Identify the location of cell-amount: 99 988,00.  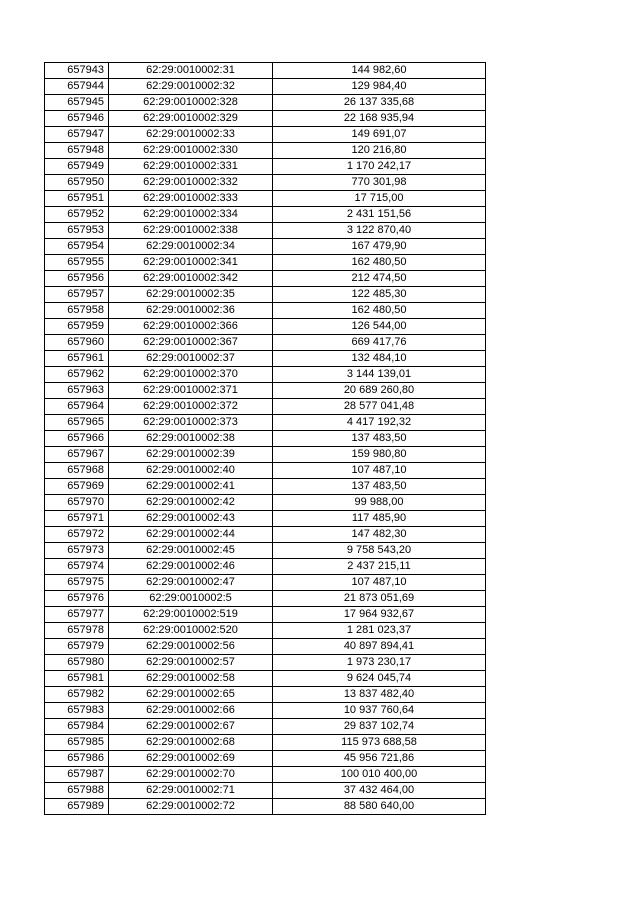
(379, 502).